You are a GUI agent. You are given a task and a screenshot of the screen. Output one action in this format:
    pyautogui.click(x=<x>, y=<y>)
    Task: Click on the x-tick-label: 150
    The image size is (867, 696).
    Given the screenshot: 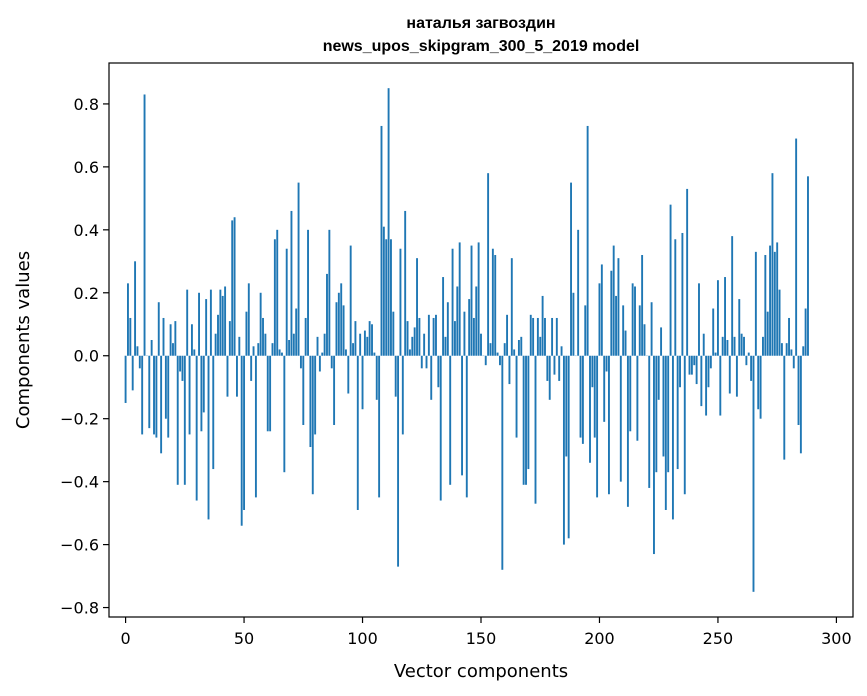 What is the action you would take?
    pyautogui.click(x=481, y=638)
    